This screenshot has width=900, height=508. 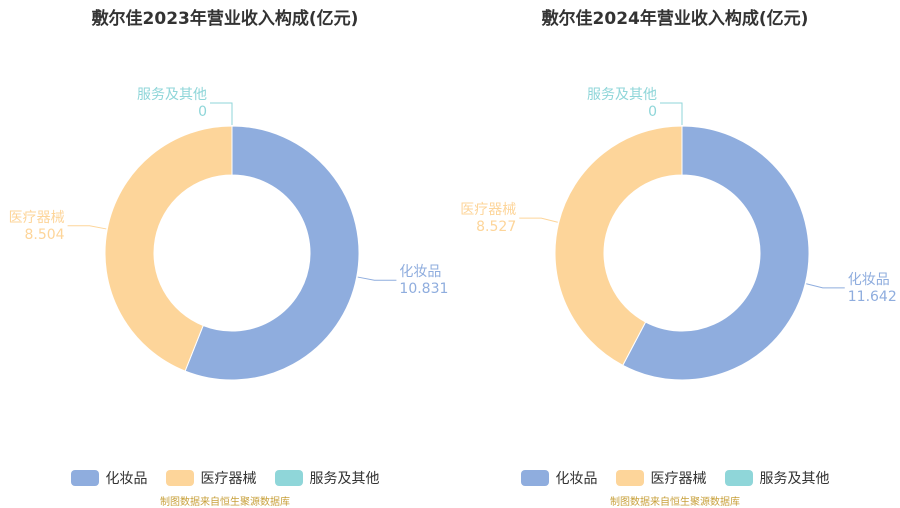 I want to click on slice-label-value: 8.527, so click(x=496, y=227).